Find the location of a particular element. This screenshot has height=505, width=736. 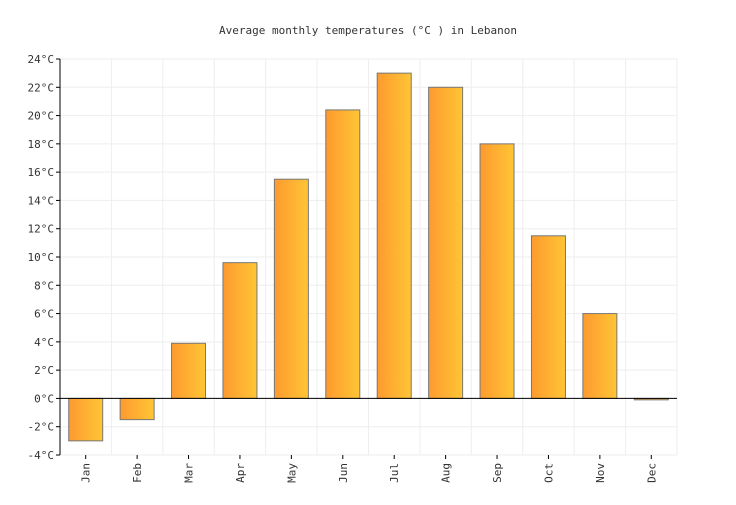

y-tick-label: -2°C is located at coordinates (41, 427).